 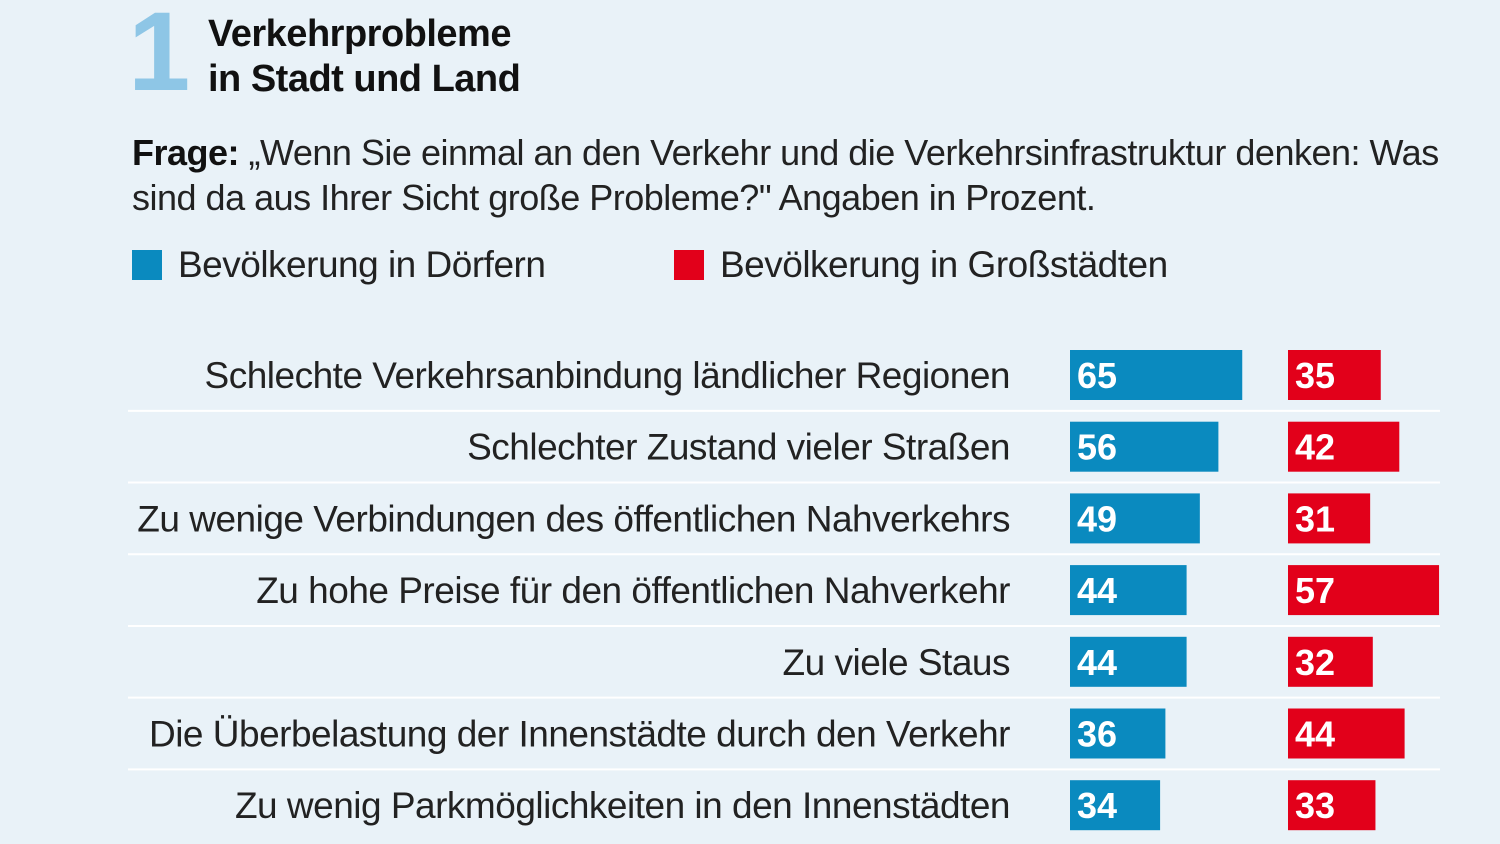 What do you see at coordinates (1315, 375) in the screenshot?
I see `bar-value-cities: 35` at bounding box center [1315, 375].